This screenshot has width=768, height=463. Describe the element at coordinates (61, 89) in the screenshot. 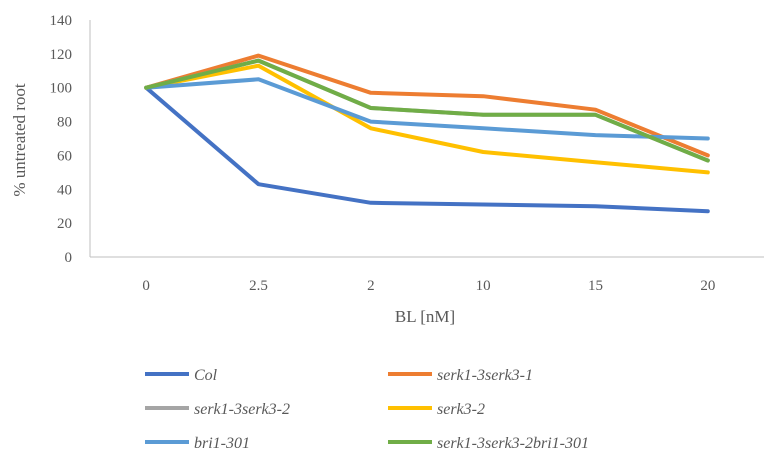

I see `y-tick-label: 100` at that location.